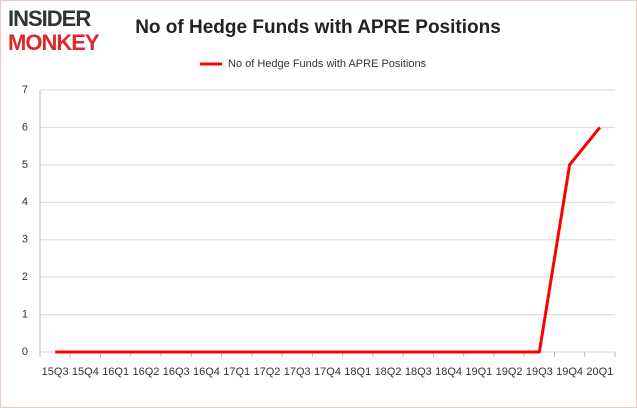  Describe the element at coordinates (357, 372) in the screenshot. I see `x-tick-label: 18Q1` at that location.